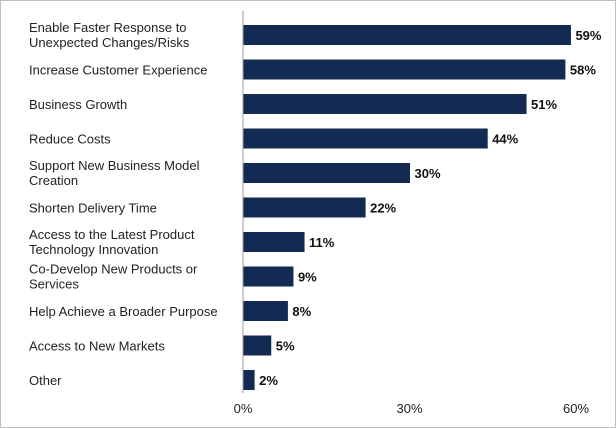  Describe the element at coordinates (114, 165) in the screenshot. I see `category-label-line: Support New Business Model` at that location.